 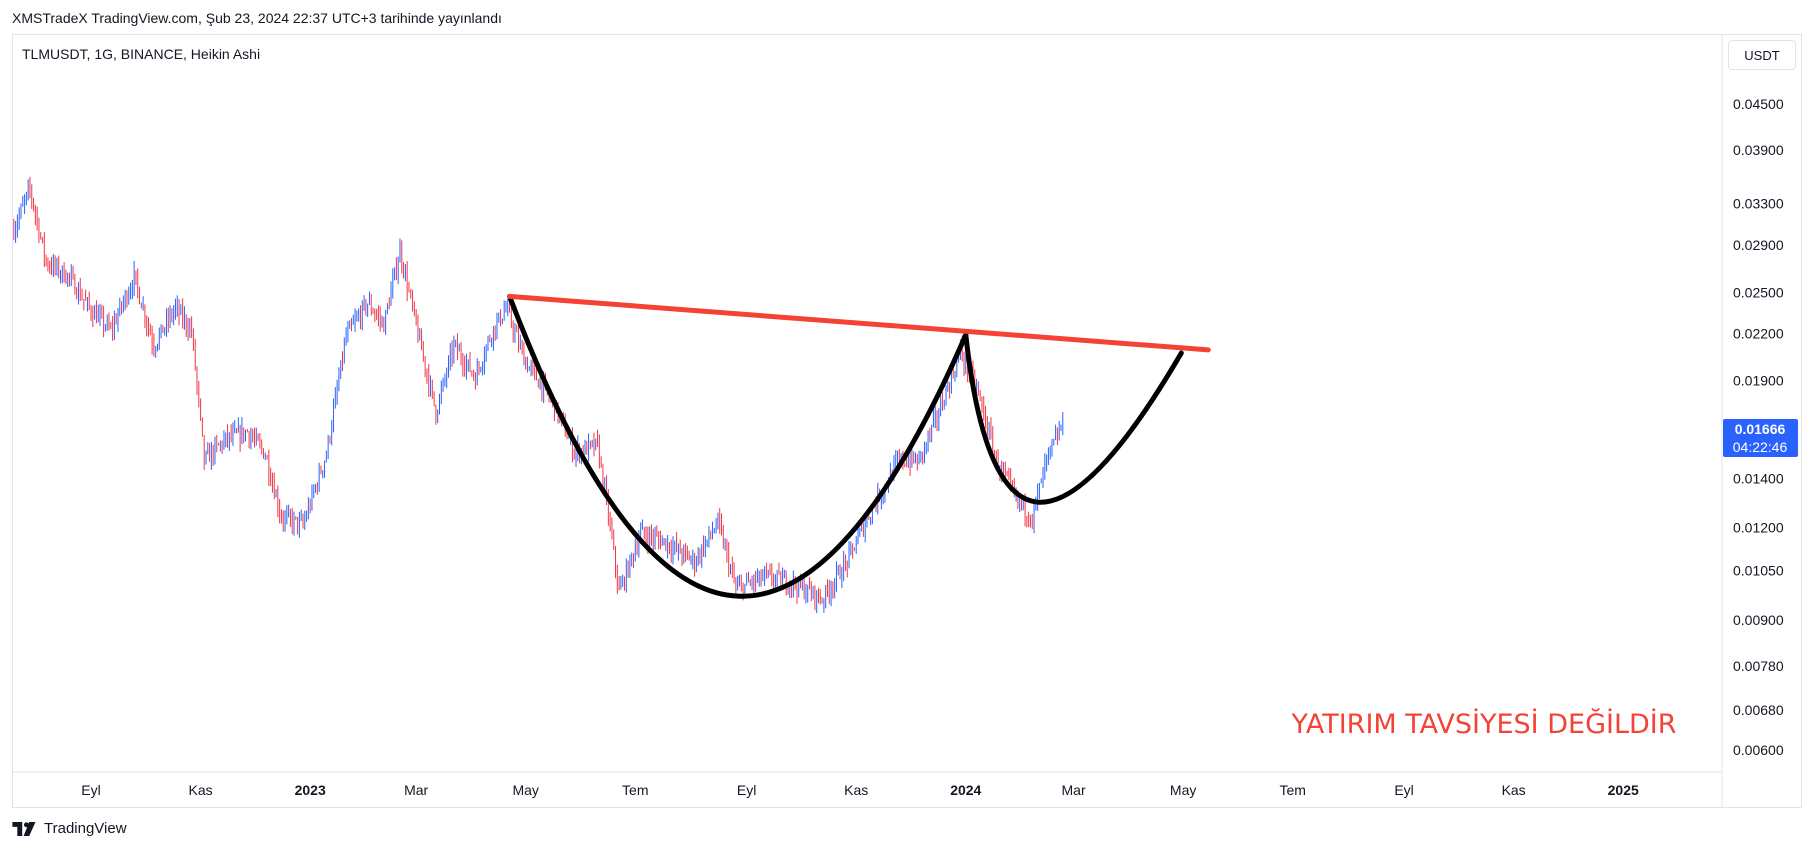 I want to click on cup-curve, so click(x=738, y=446).